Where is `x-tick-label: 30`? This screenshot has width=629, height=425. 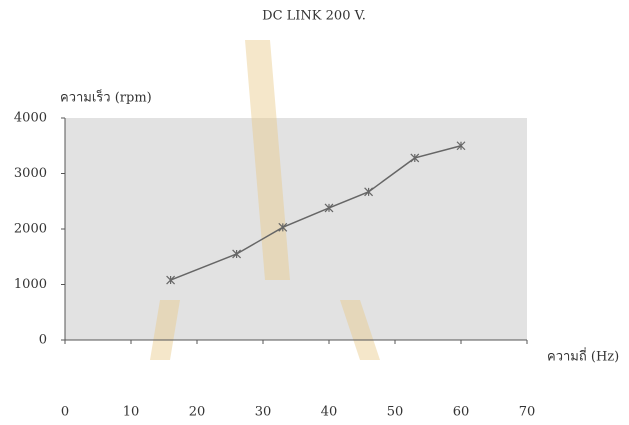
x-tick-label: 30 is located at coordinates (263, 412).